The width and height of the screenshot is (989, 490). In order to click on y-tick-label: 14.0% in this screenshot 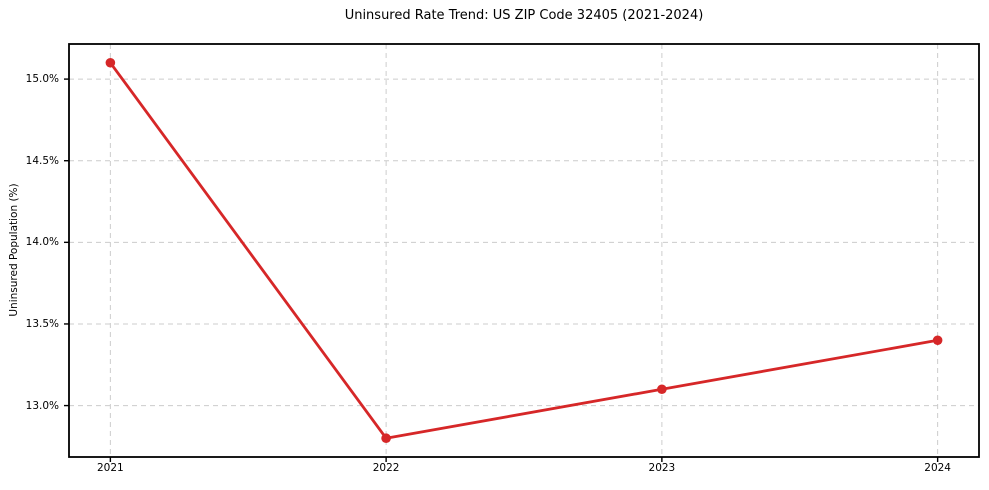, I will do `click(42, 242)`.